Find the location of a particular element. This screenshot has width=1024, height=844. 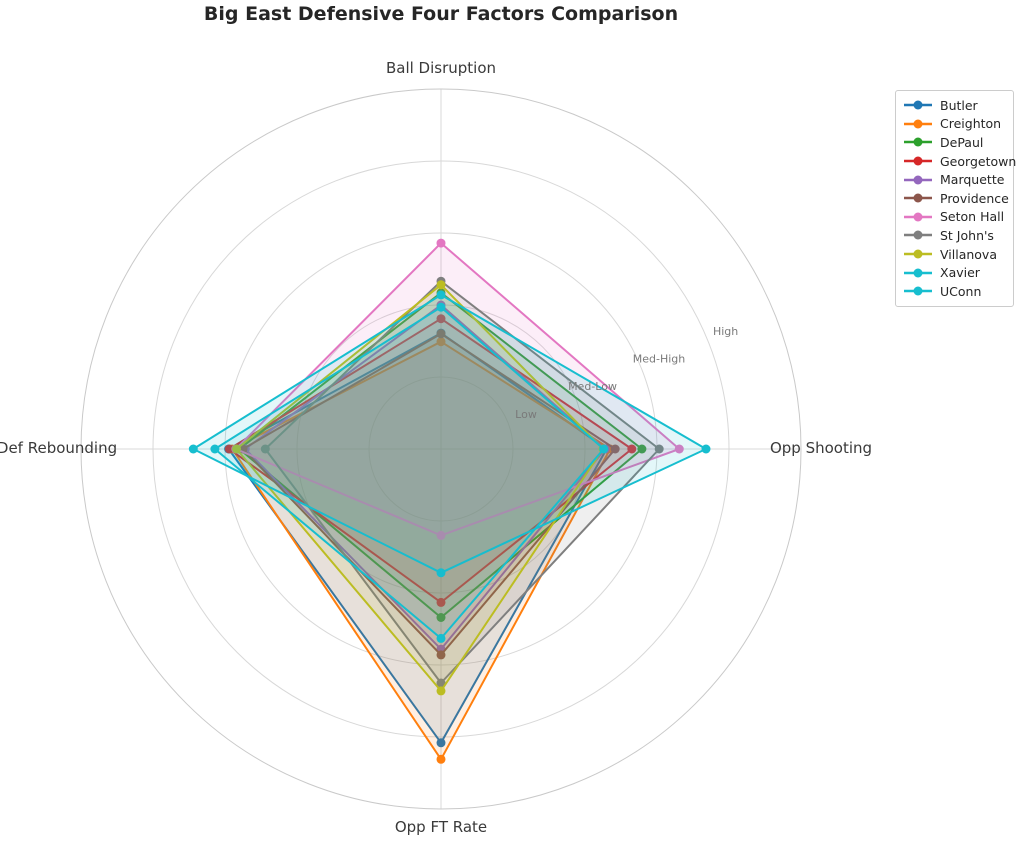

legend-item-creighton: Creighton is located at coordinates (954, 124).